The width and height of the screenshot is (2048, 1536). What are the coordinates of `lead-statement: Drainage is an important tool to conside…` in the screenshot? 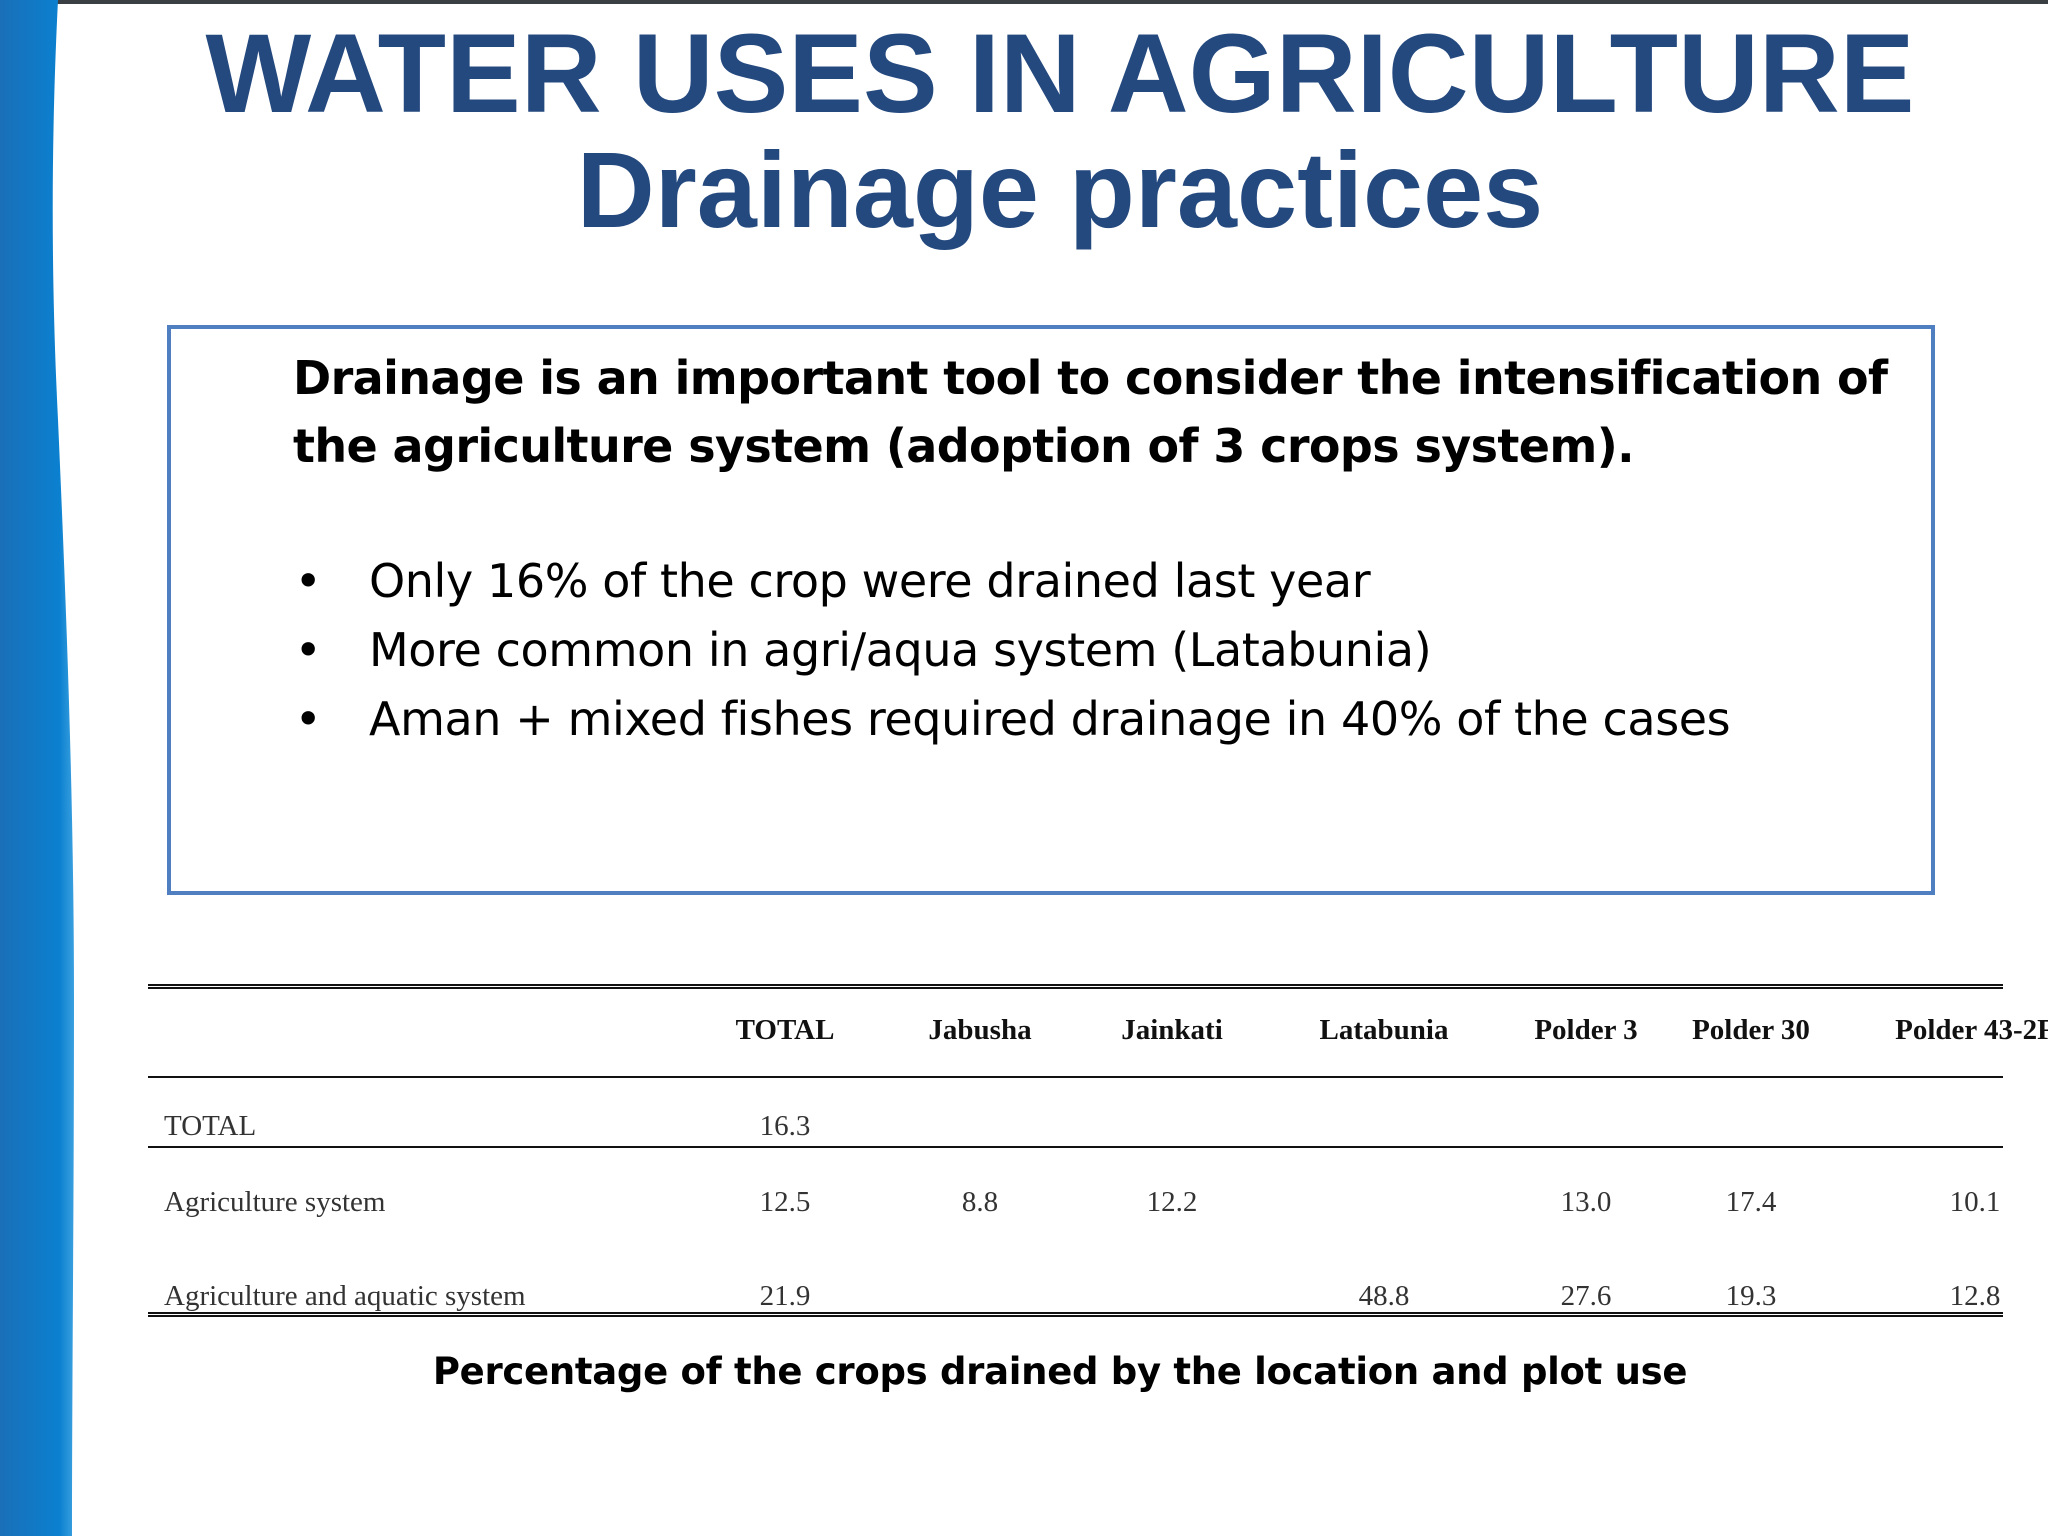 It's located at (1090, 412).